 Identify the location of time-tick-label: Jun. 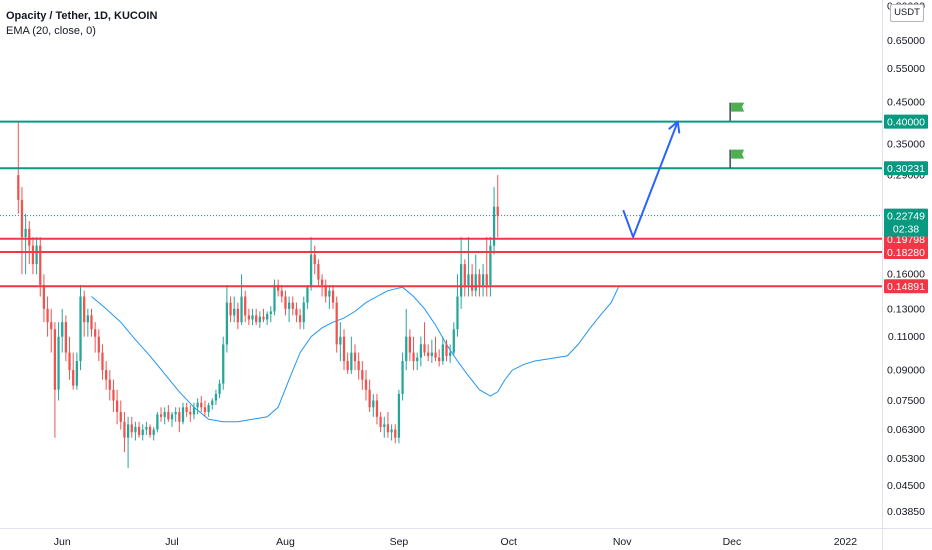
(62, 542).